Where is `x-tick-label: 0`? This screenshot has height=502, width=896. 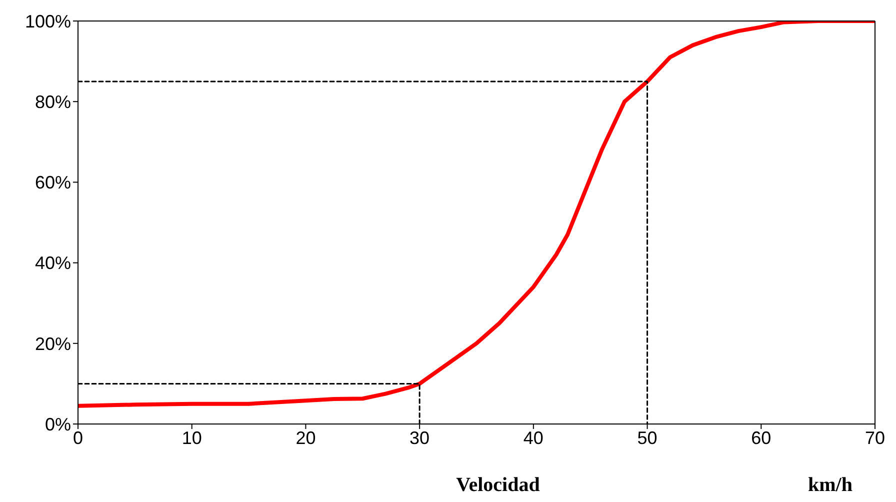
x-tick-label: 0 is located at coordinates (78, 438).